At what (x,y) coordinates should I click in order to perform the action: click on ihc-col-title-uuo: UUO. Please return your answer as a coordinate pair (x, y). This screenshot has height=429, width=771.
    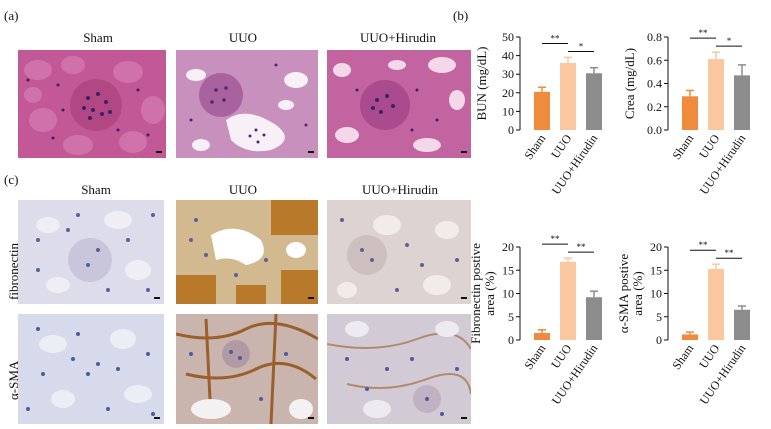
    Looking at the image, I should click on (243, 189).